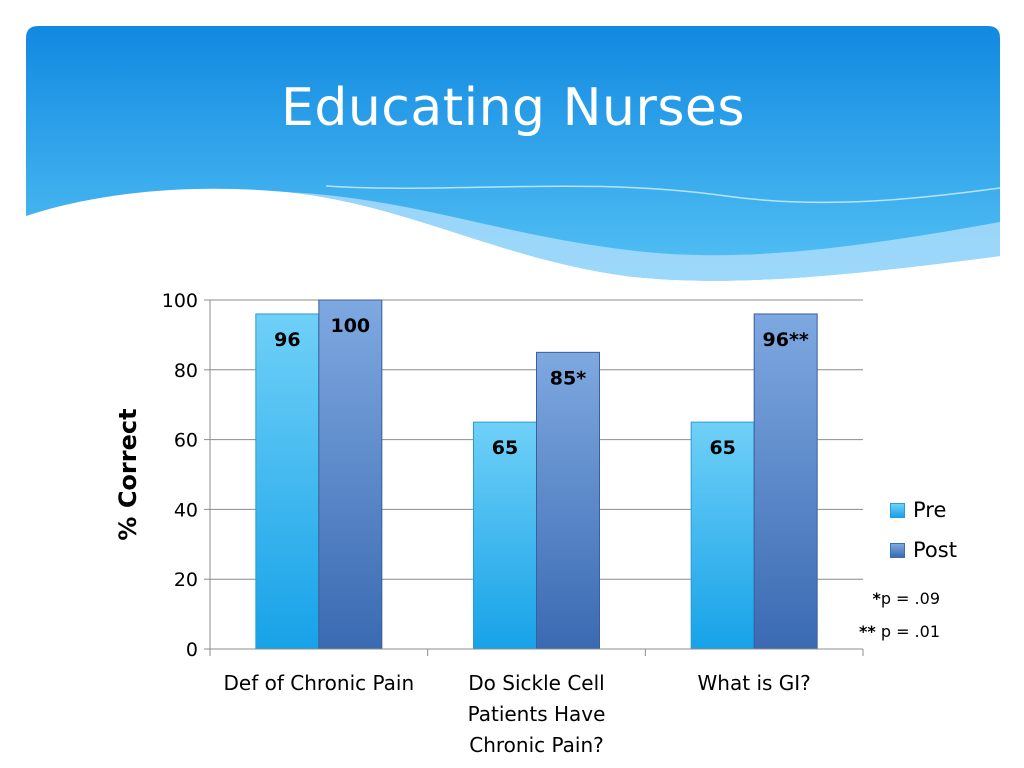 This screenshot has height=768, width=1024. Describe the element at coordinates (568, 378) in the screenshot. I see `data-label-post-1: 85*` at that location.